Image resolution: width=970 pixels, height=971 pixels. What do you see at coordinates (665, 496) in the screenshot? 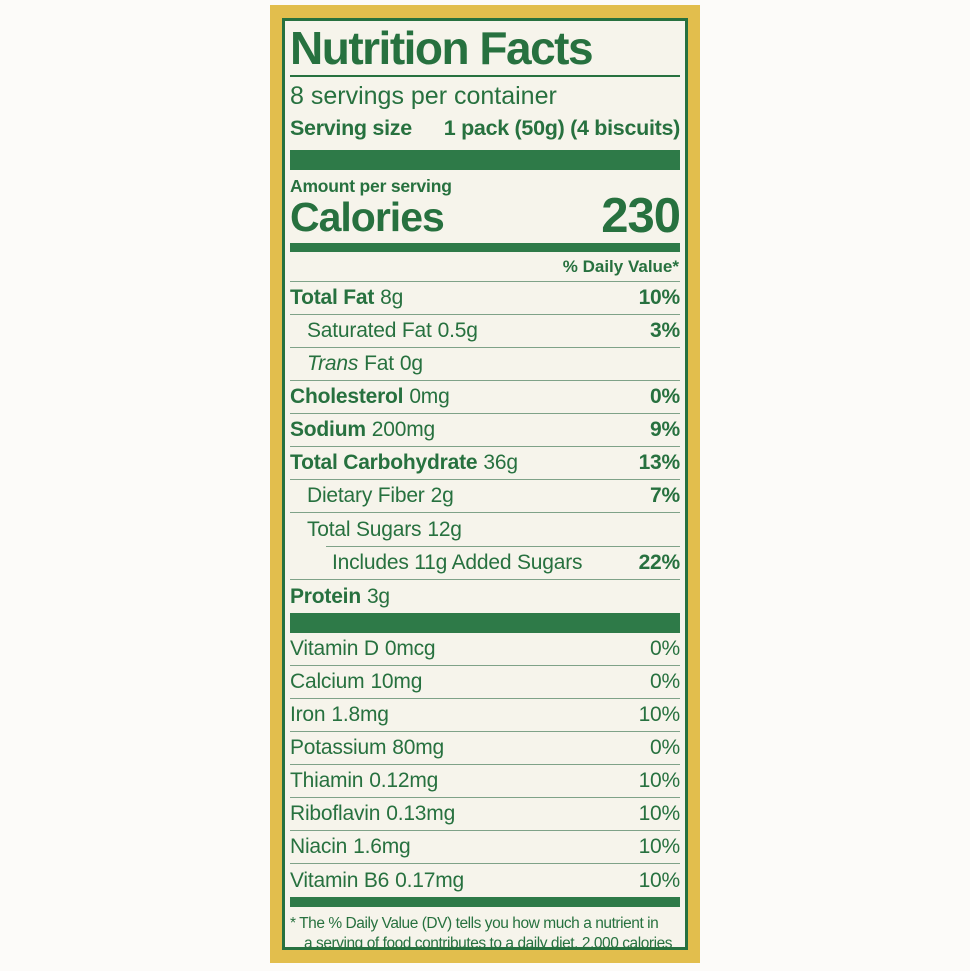
I see `daily-value: 7%` at bounding box center [665, 496].